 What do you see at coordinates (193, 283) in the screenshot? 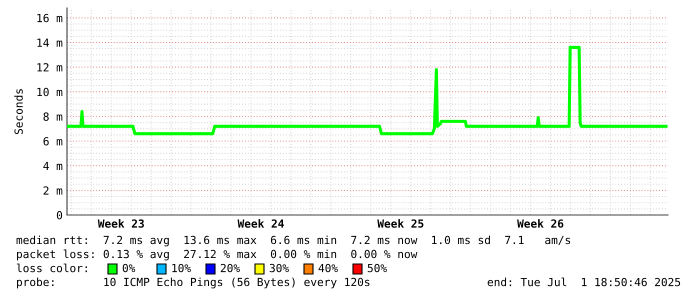
I see `text: probe: 10 ICMP Echo Pings (56 Bytes) every 120s` at bounding box center [193, 283].